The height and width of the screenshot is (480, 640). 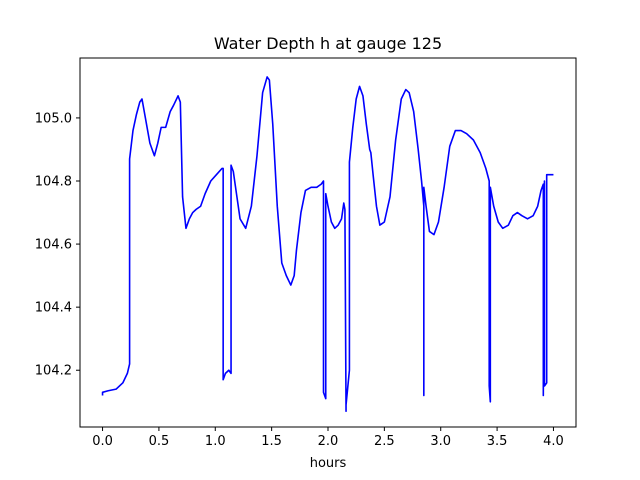 I want to click on x-tick-label: 2.0, so click(x=328, y=441).